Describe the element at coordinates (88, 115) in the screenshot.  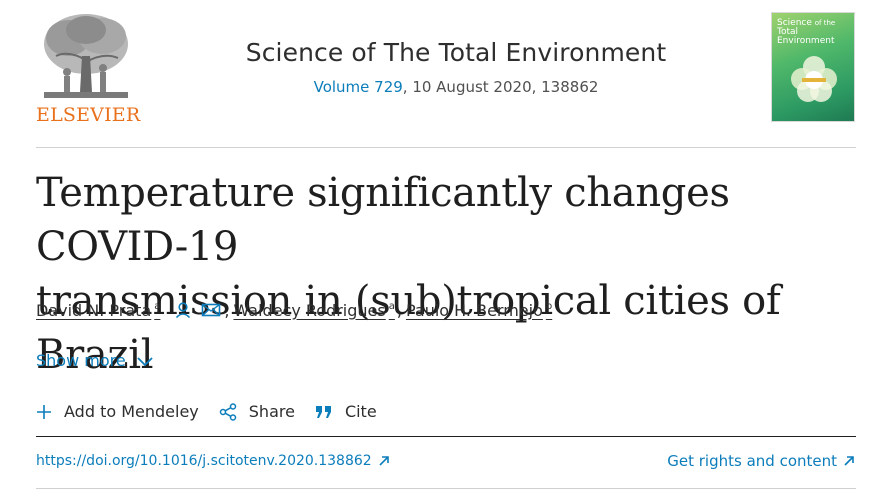
I see `publisher-name: ELSEVIER` at that location.